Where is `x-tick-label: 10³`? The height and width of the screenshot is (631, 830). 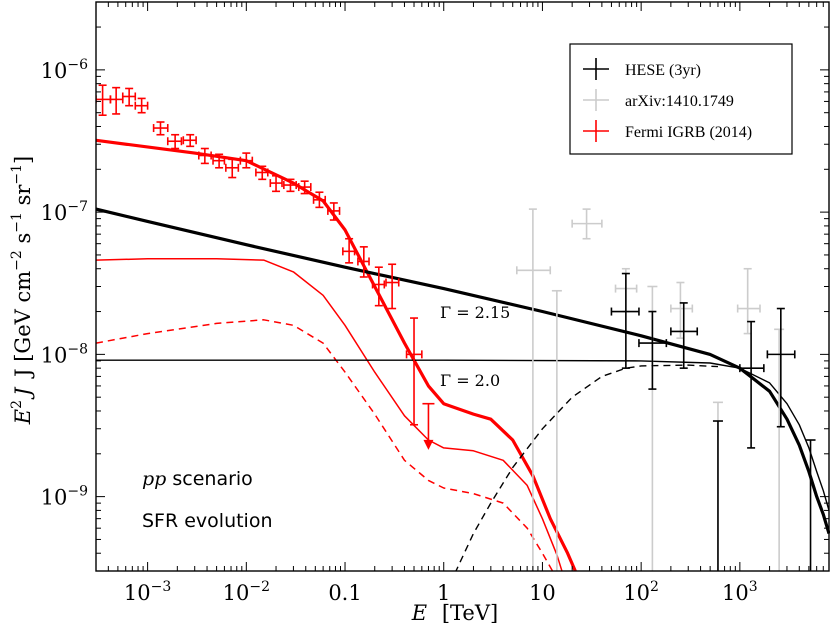
x-tick-label: 10³ is located at coordinates (740, 592).